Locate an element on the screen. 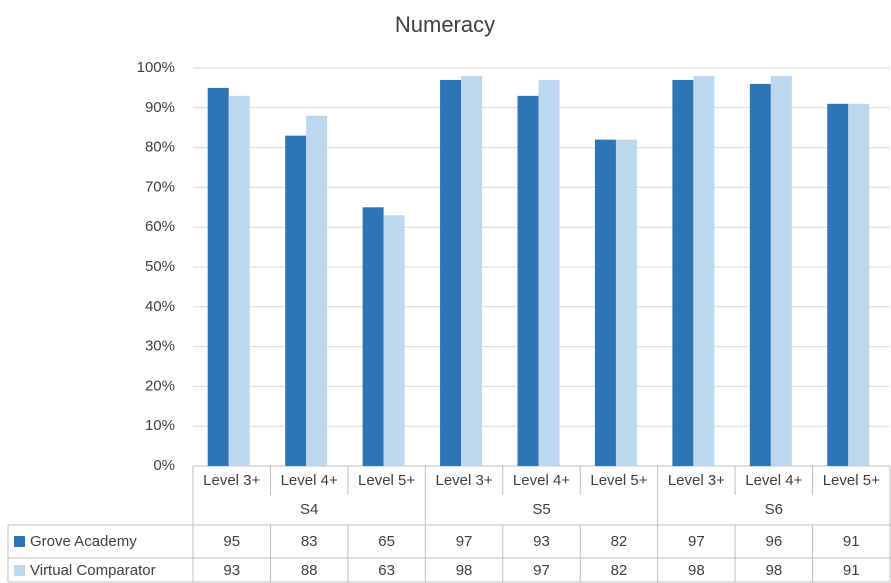  table-value: 63 is located at coordinates (386, 570).